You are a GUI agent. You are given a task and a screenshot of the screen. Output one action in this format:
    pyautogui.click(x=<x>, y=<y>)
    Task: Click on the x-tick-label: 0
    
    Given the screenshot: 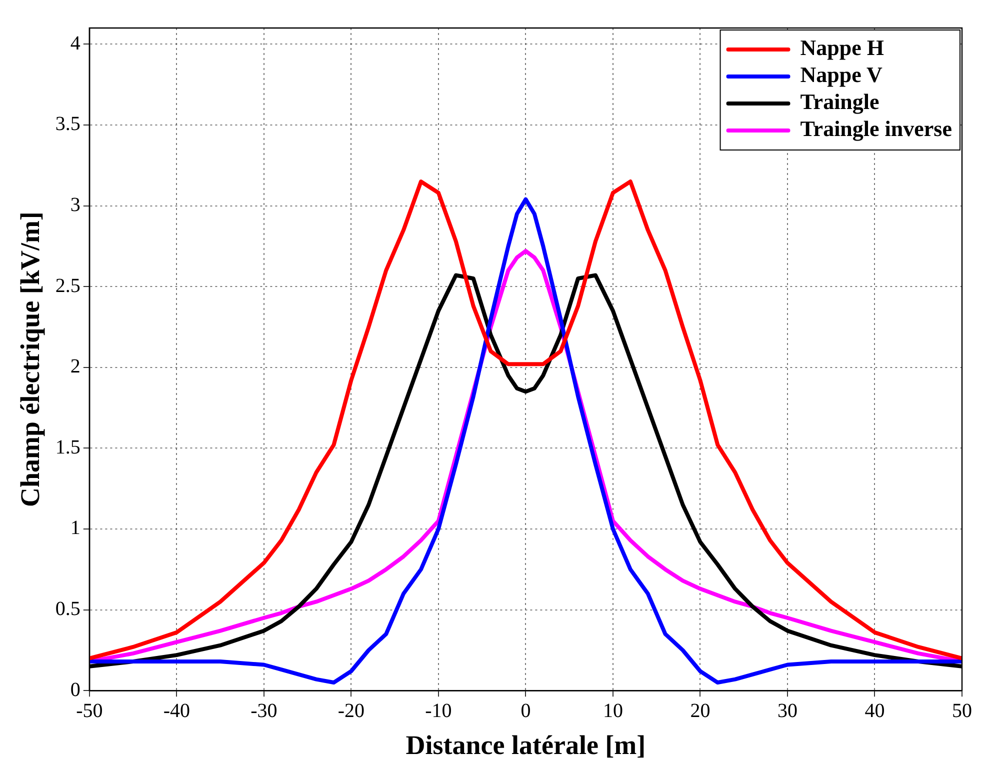 What is the action you would take?
    pyautogui.click(x=525, y=711)
    